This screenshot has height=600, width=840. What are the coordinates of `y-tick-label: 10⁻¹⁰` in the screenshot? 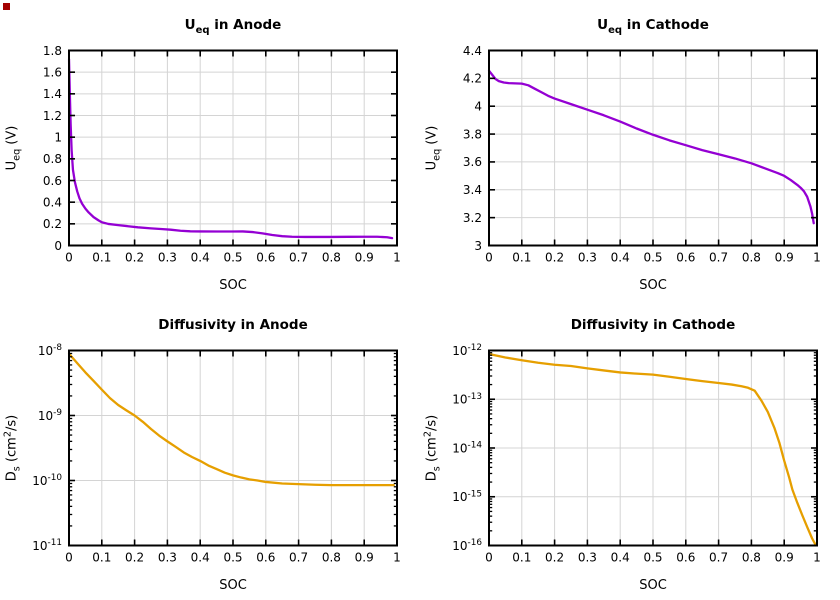 It's located at (47, 480).